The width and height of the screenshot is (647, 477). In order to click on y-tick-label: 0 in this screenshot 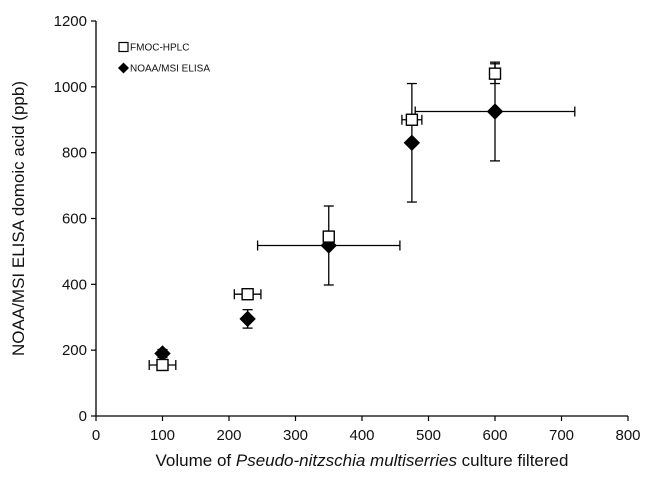, I will do `click(83, 416)`.